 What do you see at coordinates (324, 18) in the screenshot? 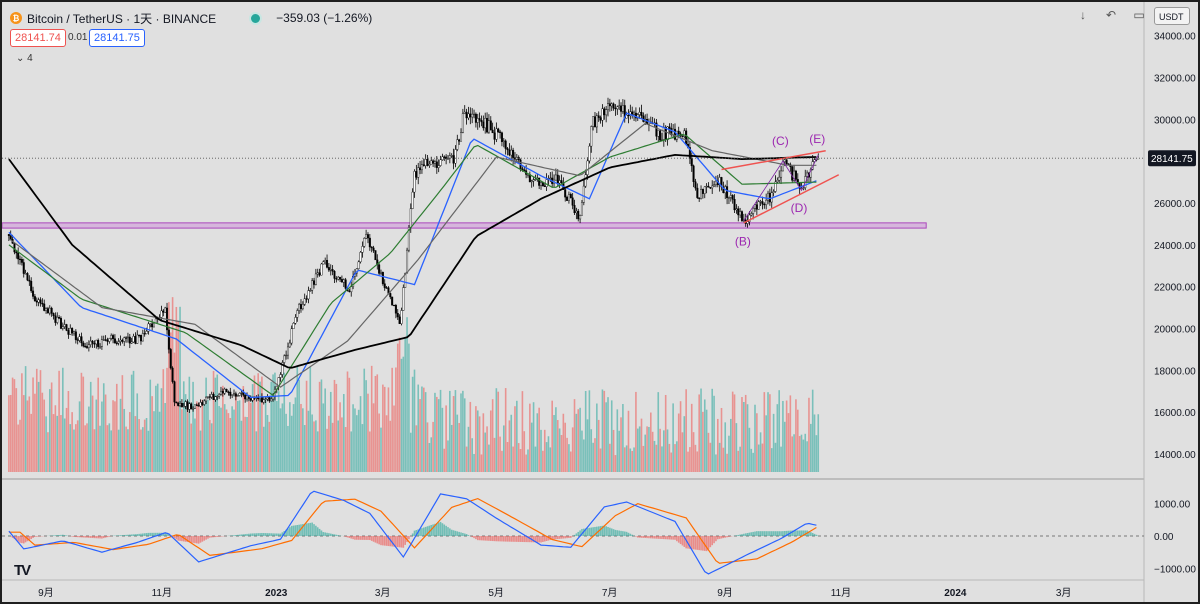
I see `price-change: −359.03 (−1.26%)` at bounding box center [324, 18].